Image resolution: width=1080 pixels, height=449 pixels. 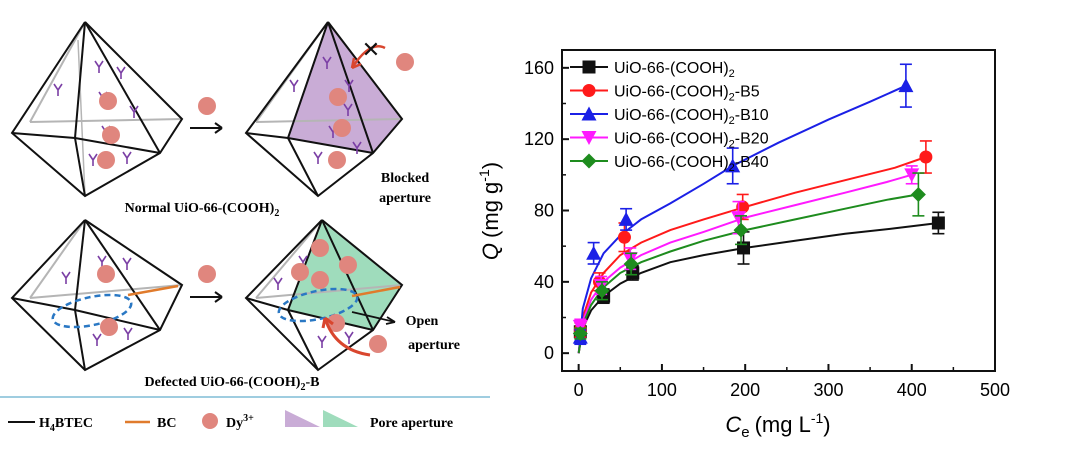 I want to click on open-arrow-icon, so click(x=347, y=337).